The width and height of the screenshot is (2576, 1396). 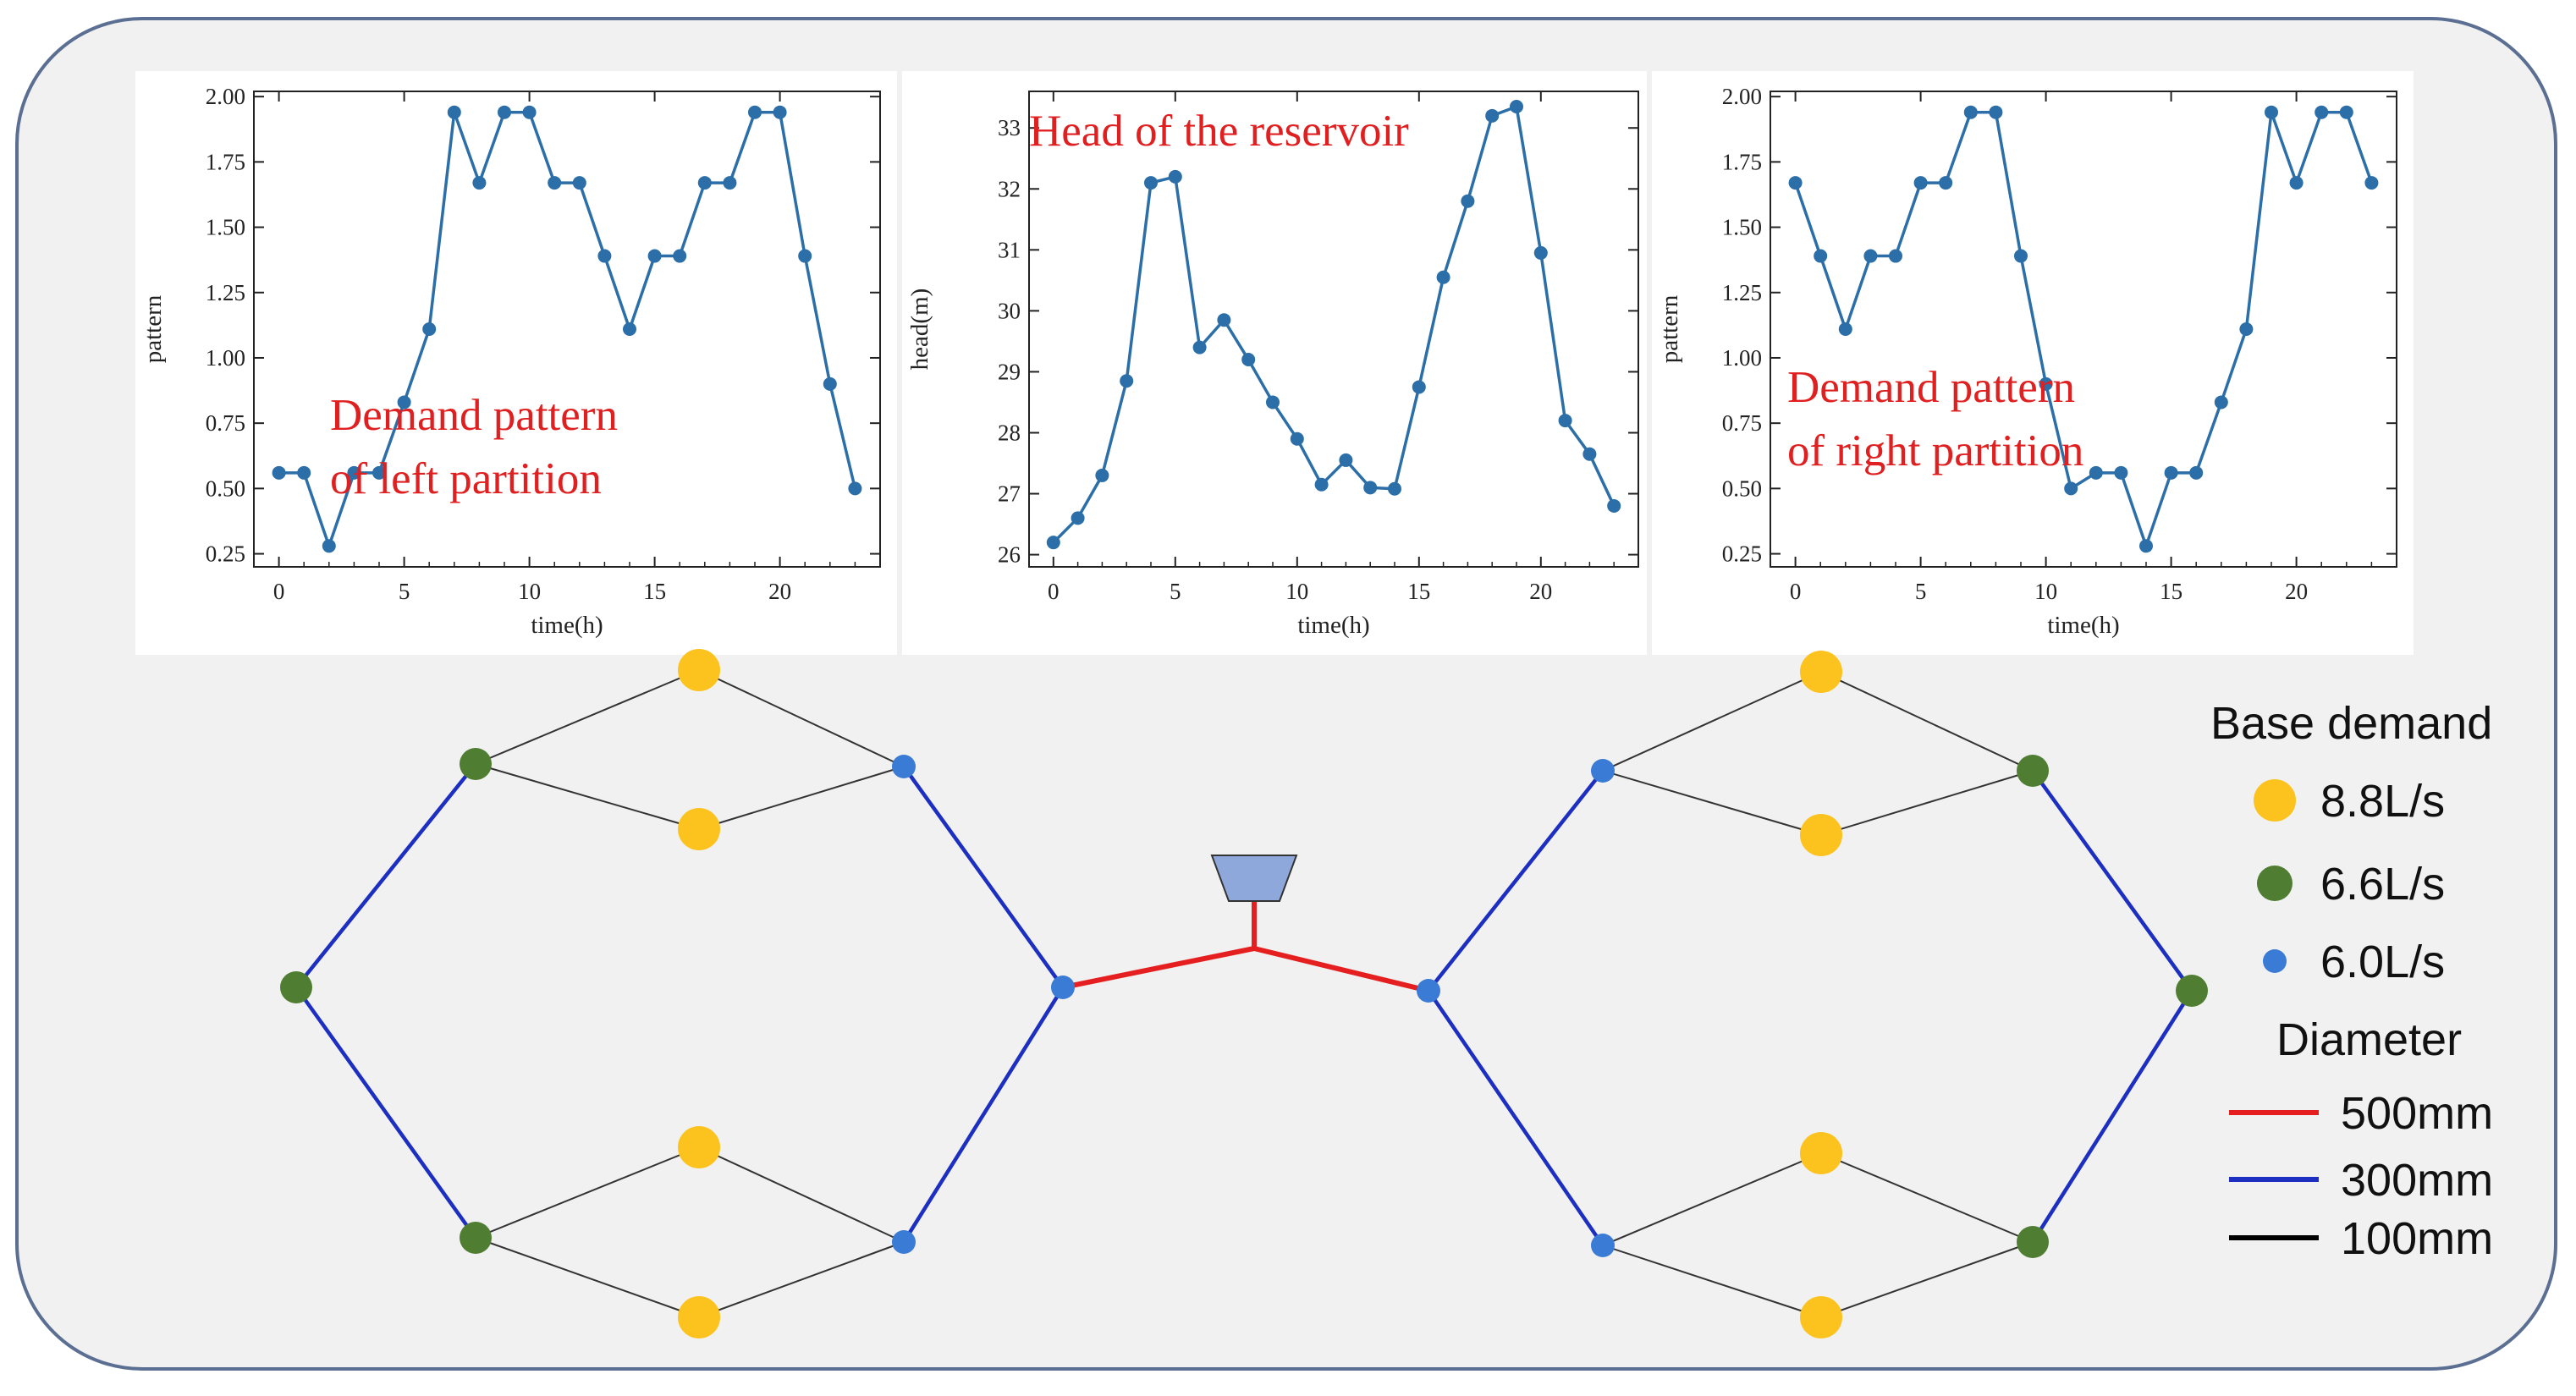 What do you see at coordinates (225, 358) in the screenshot?
I see `chart0-ytick-label-3: 1.00` at bounding box center [225, 358].